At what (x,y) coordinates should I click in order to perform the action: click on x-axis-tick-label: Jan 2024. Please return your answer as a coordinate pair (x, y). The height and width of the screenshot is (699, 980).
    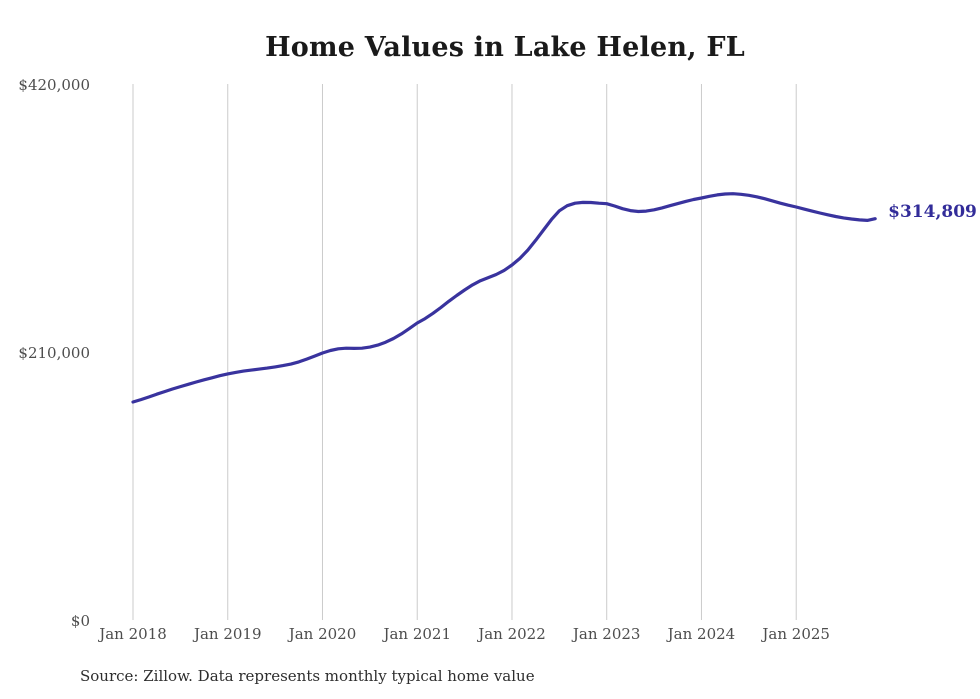
    Looking at the image, I should click on (701, 634).